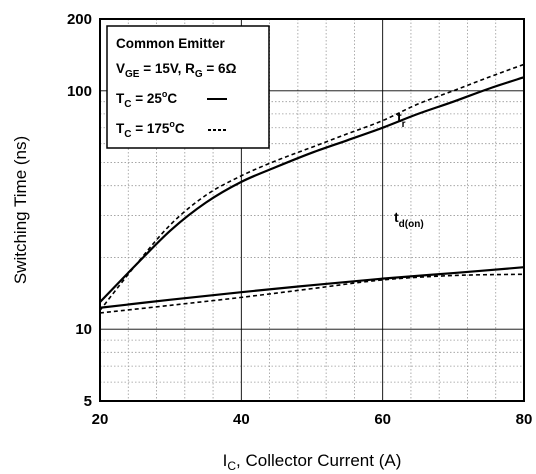 The width and height of the screenshot is (536, 474). What do you see at coordinates (20, 210) in the screenshot?
I see `y-axis-label: Switching Time (ns)` at bounding box center [20, 210].